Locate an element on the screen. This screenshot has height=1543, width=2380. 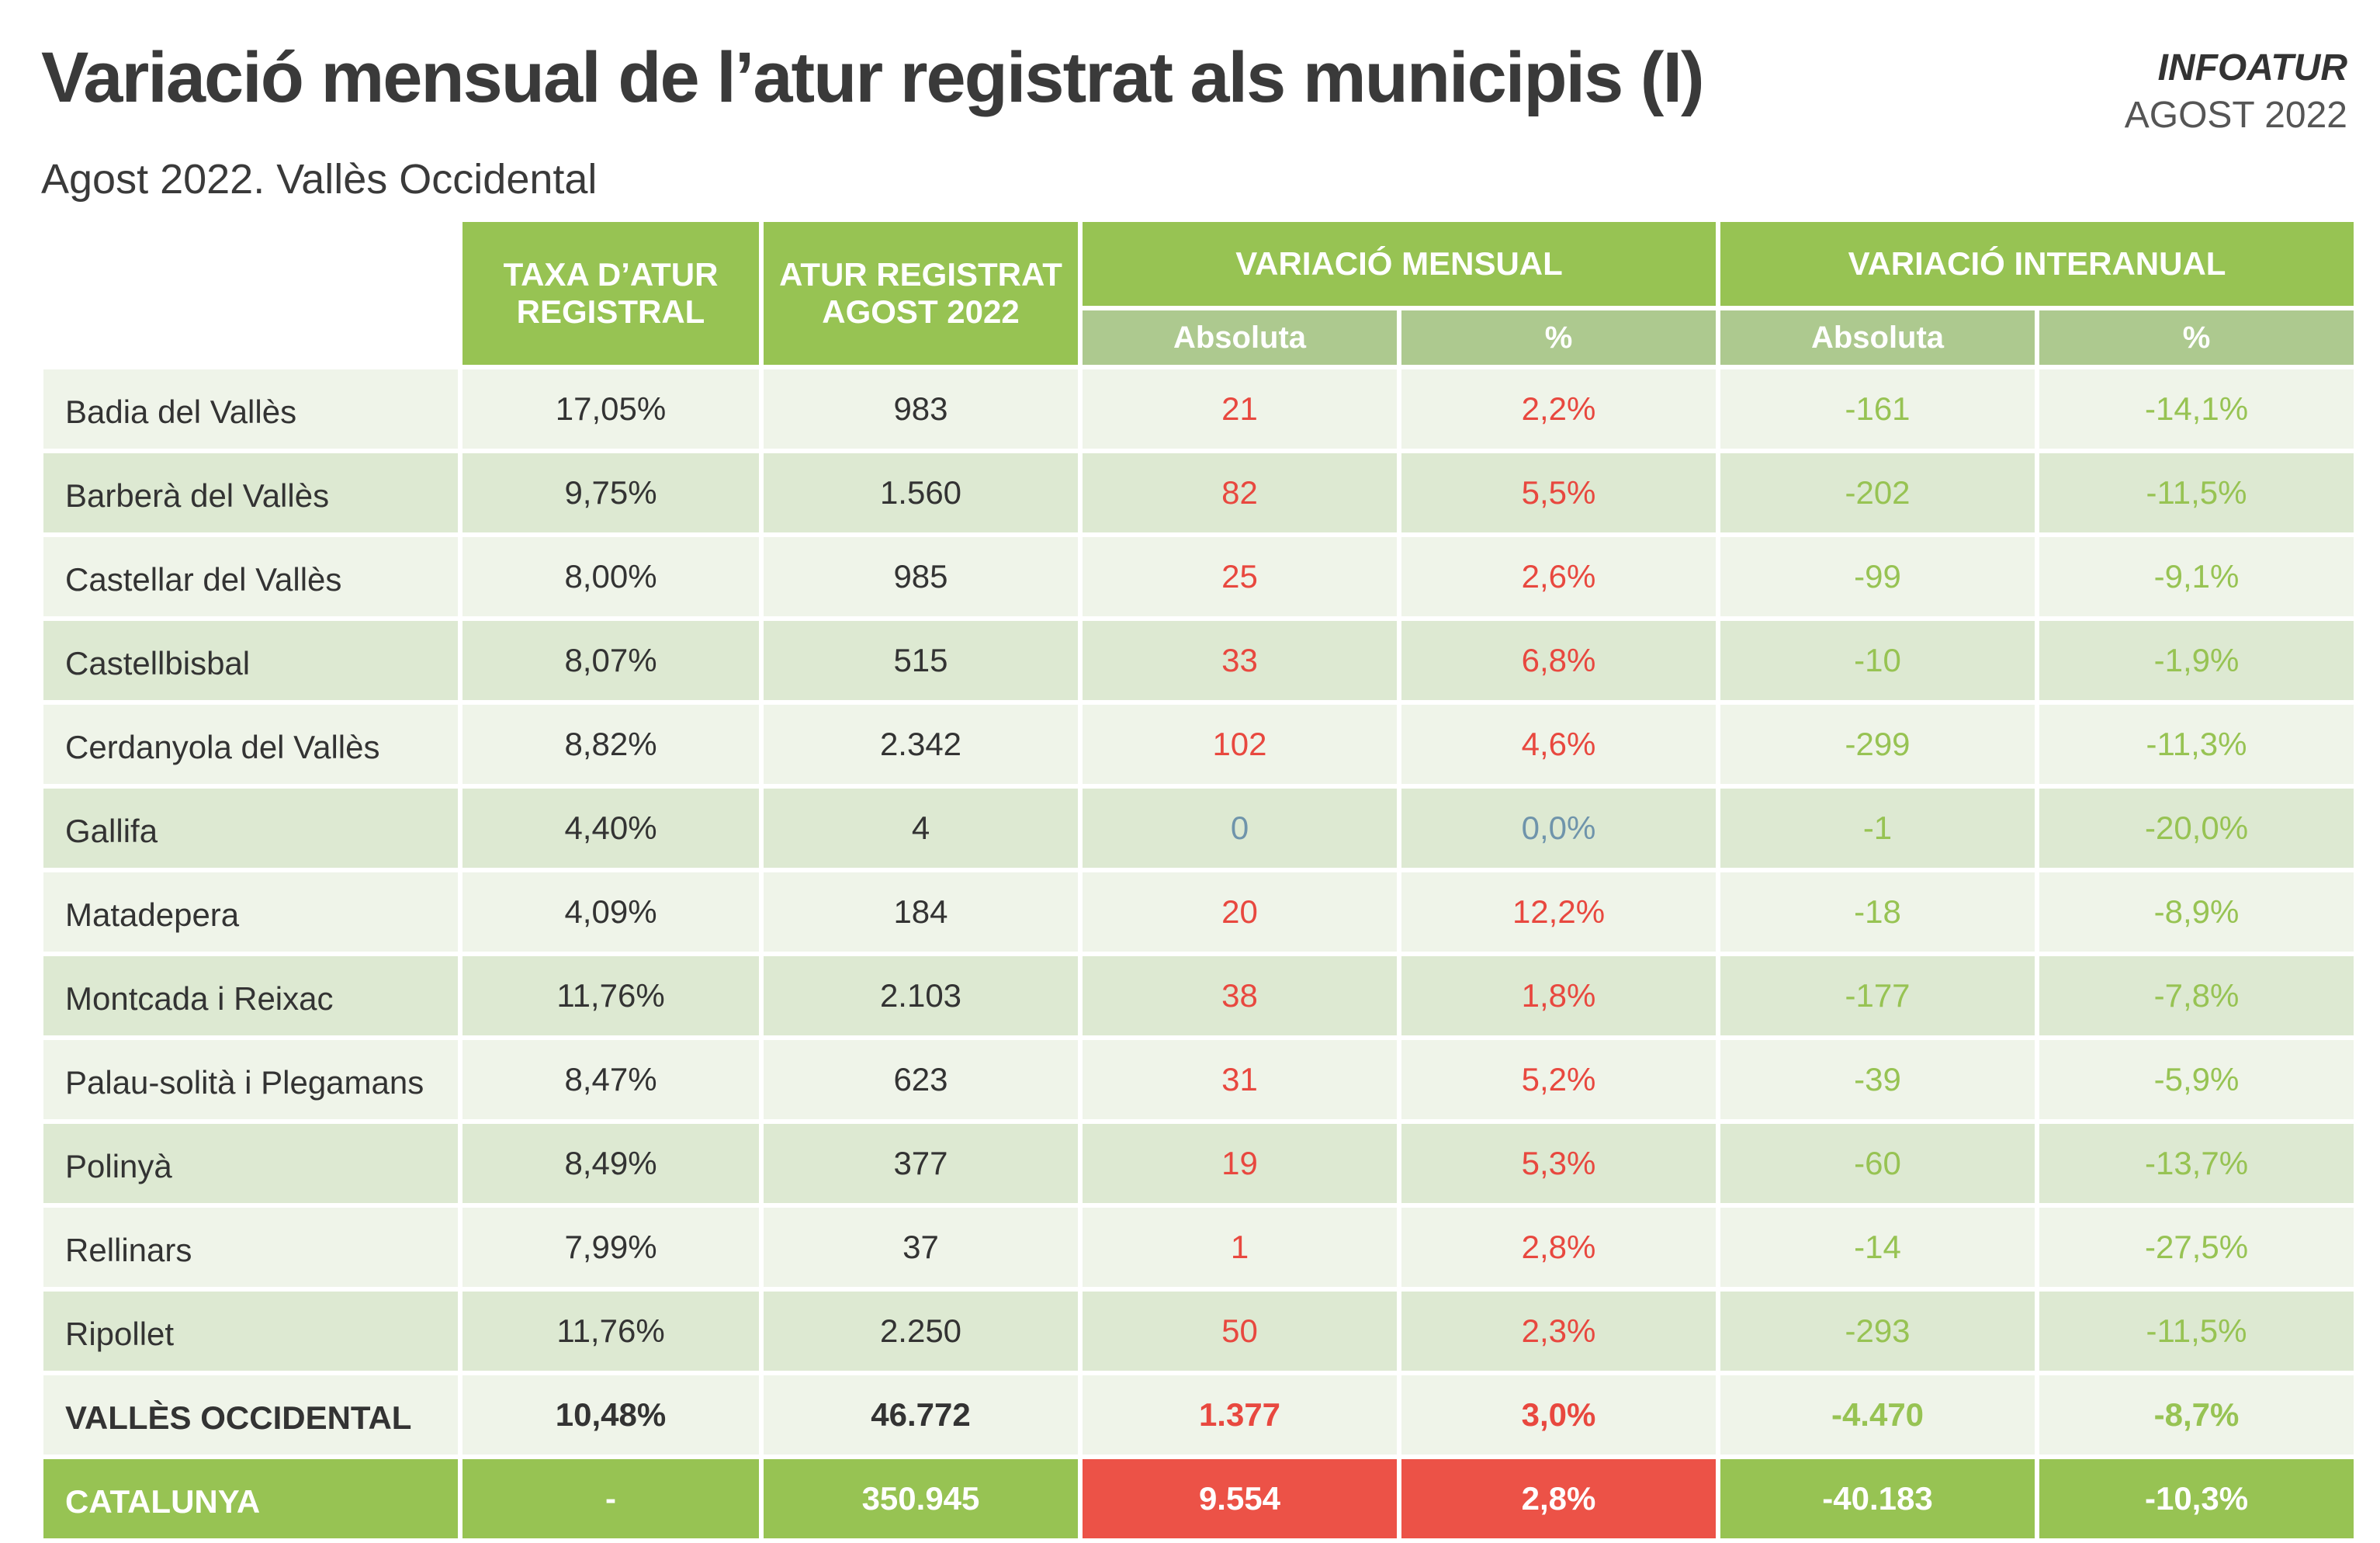
cell-monthly-abs: 25 is located at coordinates (1240, 576).